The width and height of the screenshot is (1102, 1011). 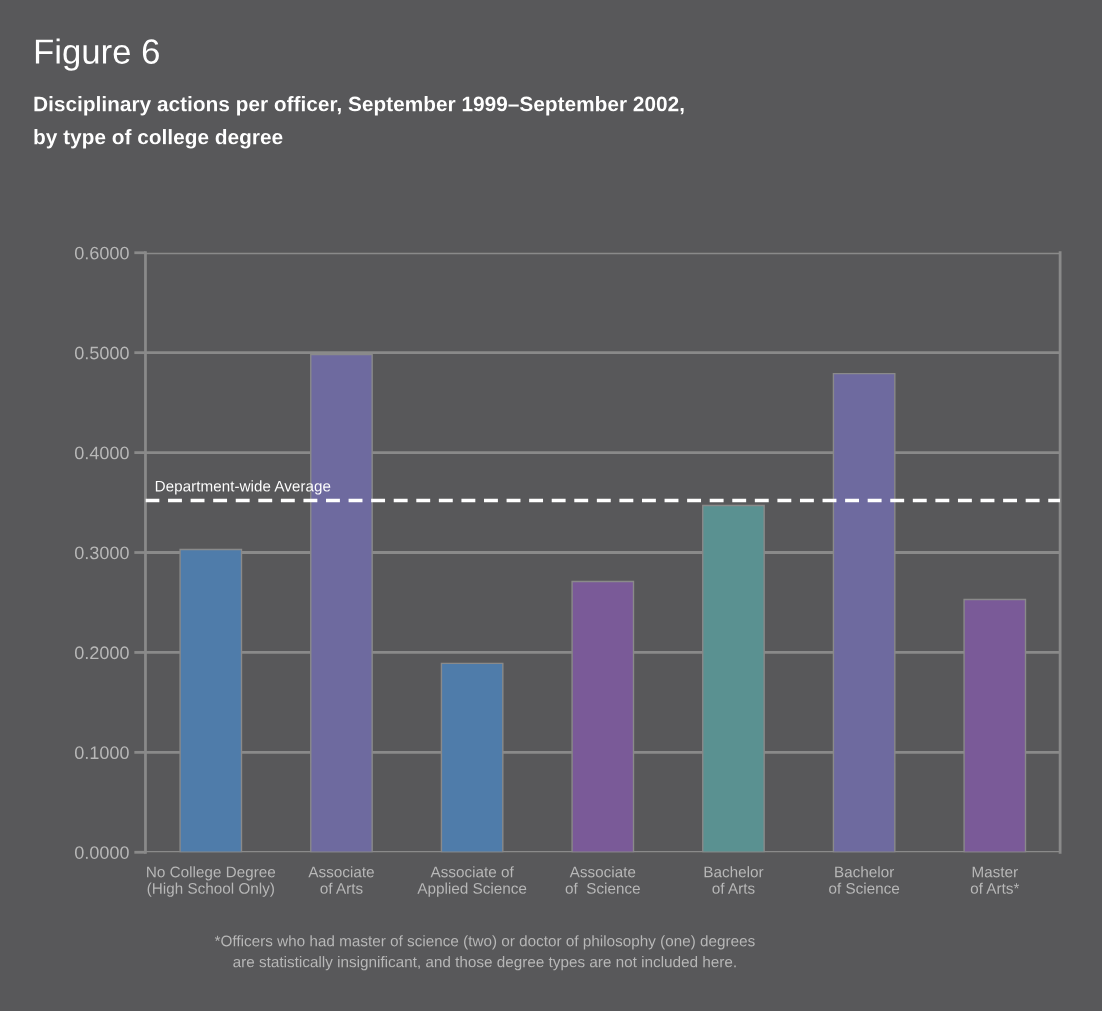 What do you see at coordinates (995, 880) in the screenshot?
I see `x-tick-label: Master of Arts*` at bounding box center [995, 880].